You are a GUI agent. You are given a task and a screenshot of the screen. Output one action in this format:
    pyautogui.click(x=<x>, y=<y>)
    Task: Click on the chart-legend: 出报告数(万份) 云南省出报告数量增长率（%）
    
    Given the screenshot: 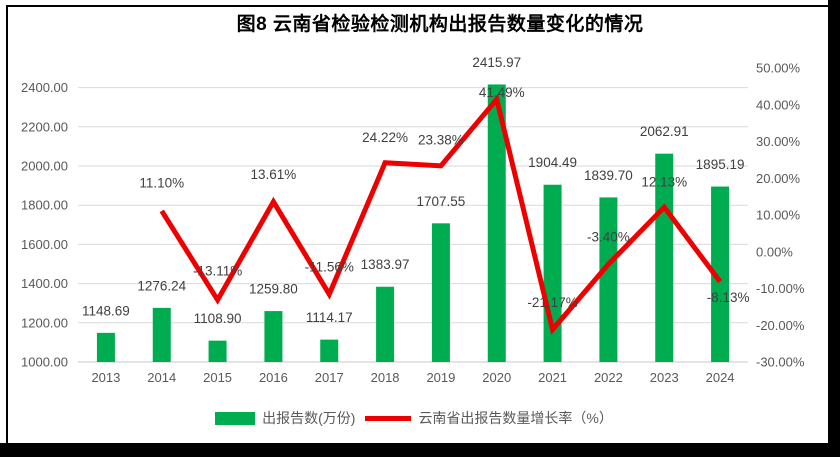 What is the action you would take?
    pyautogui.click(x=414, y=418)
    